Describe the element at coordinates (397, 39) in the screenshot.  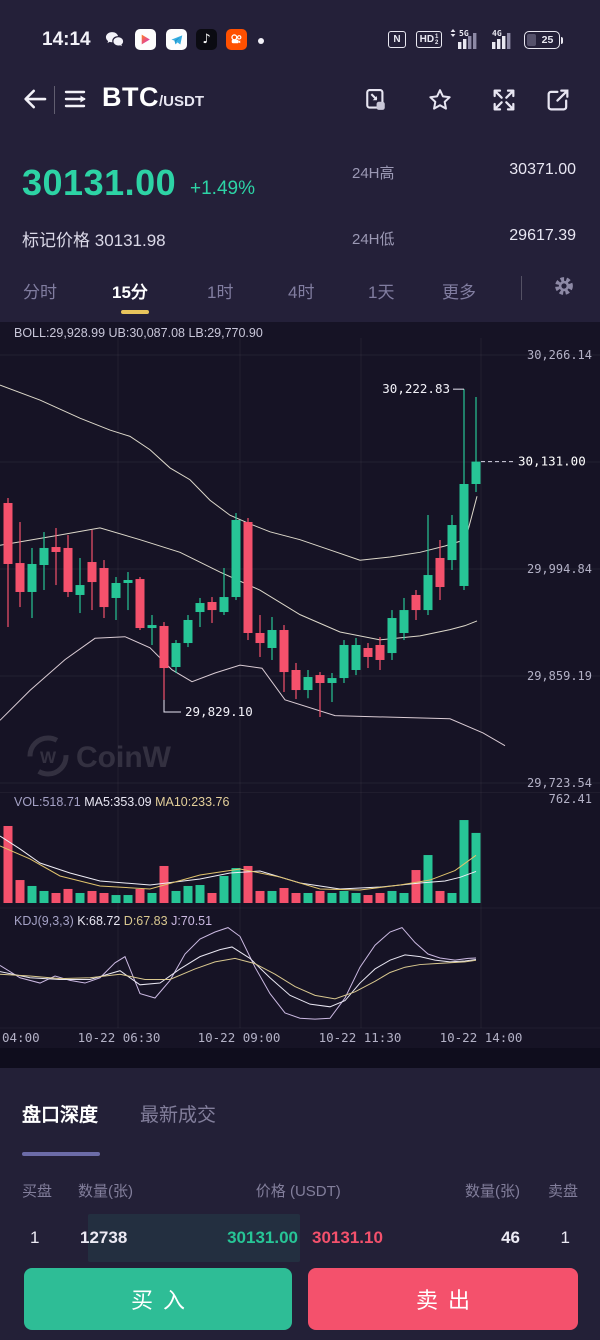
I see `nfc-icon: N` at that location.